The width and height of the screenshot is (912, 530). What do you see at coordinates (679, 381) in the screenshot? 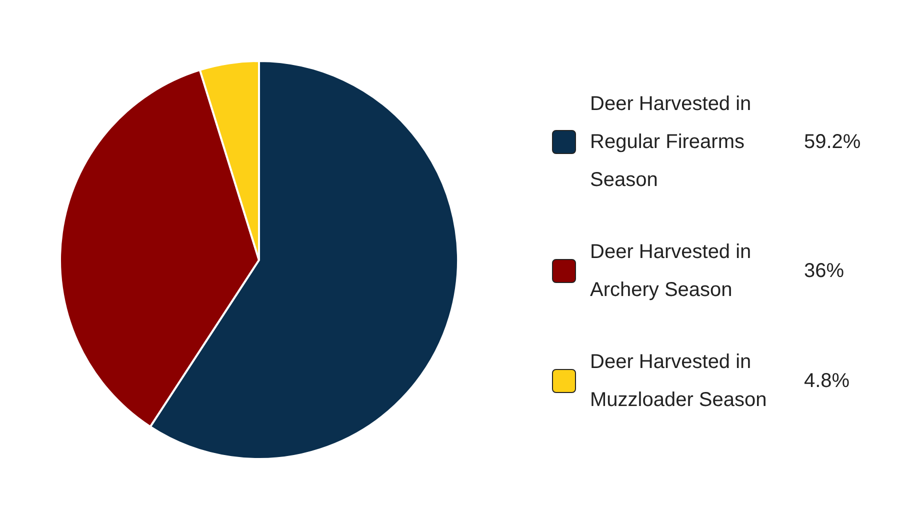
I see `legend-label: Deer Harvested in Muzzloader Season` at bounding box center [679, 381].